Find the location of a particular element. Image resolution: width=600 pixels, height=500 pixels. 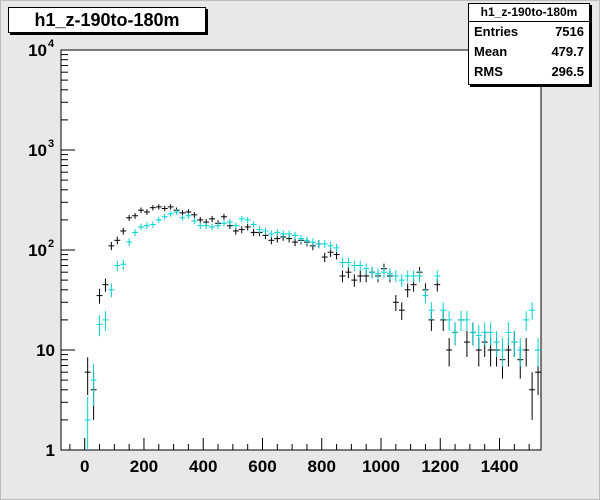

x-tick-label: 0 is located at coordinates (84, 466).